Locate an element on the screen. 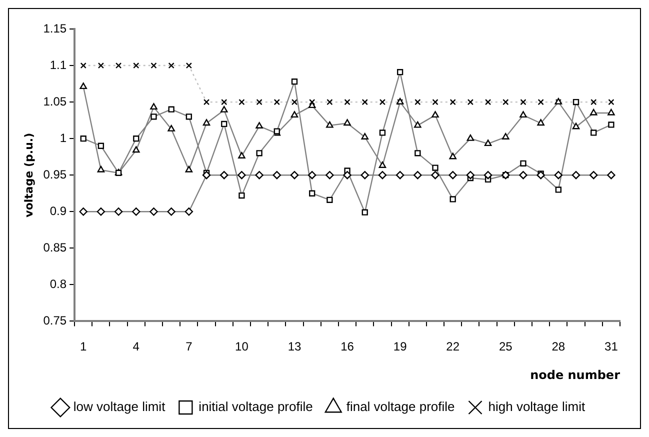 The width and height of the screenshot is (649, 437). y-tick-label: 0.75 is located at coordinates (55, 321).